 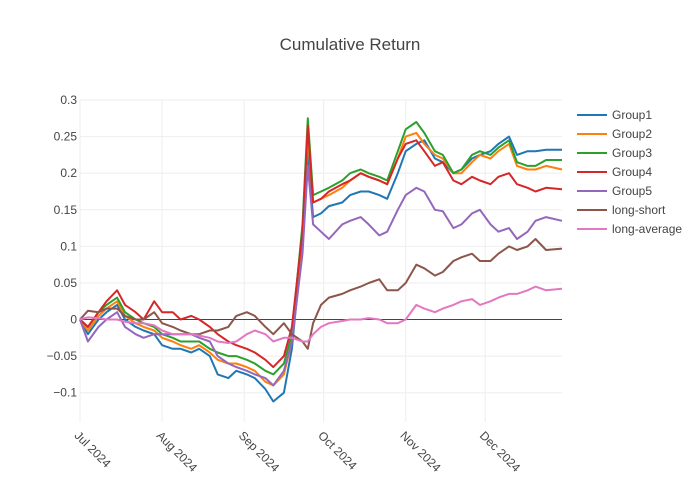 I want to click on legend-label: Group1, so click(x=632, y=115).